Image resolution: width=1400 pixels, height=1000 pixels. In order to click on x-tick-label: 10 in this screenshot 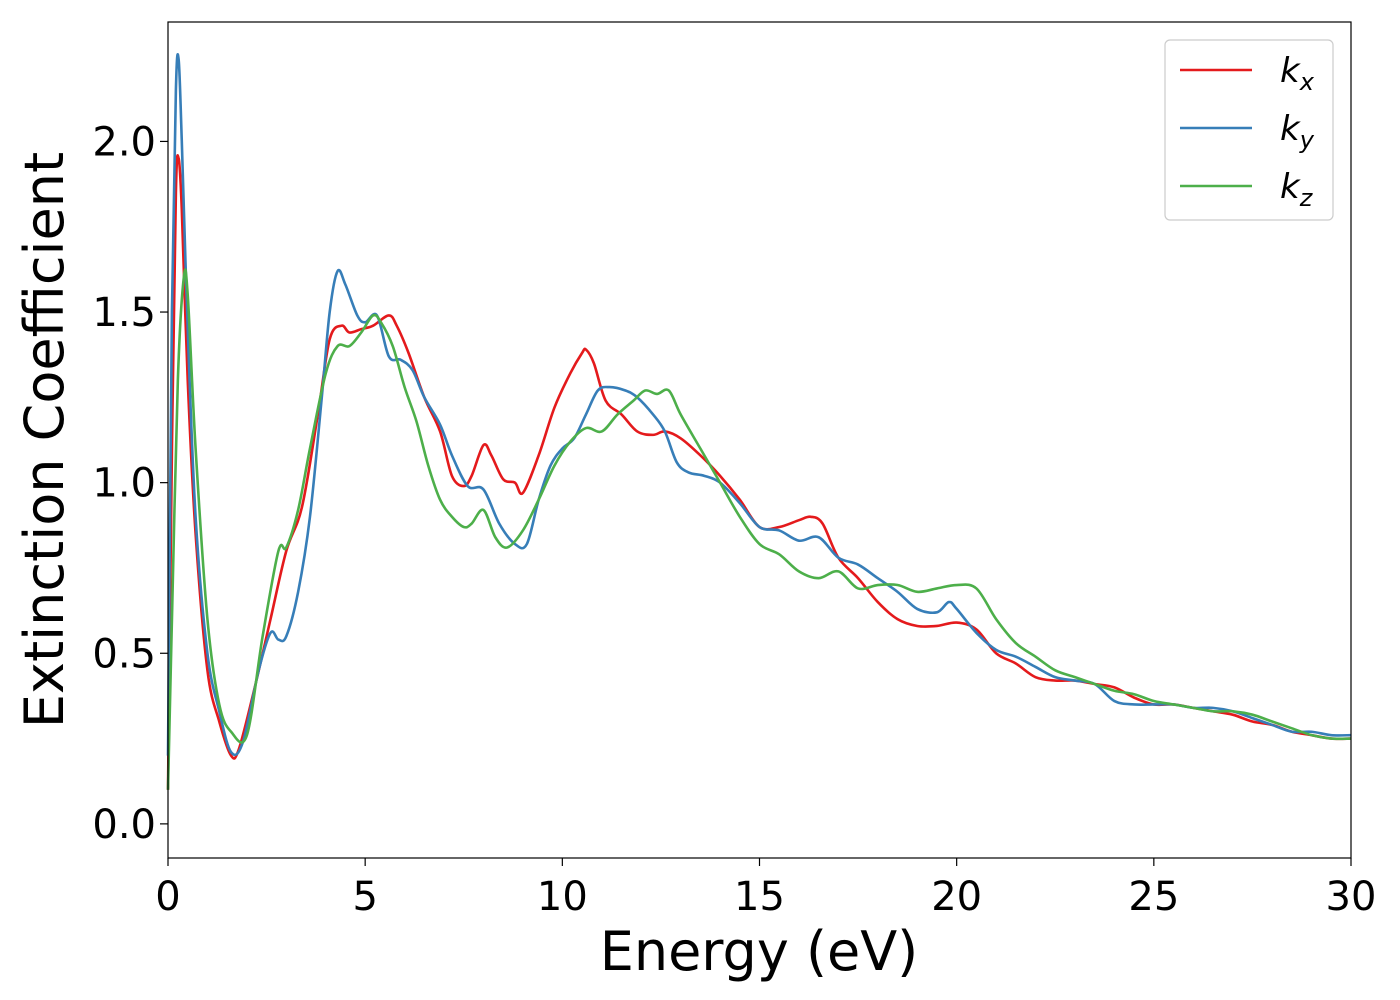, I will do `click(562, 897)`.